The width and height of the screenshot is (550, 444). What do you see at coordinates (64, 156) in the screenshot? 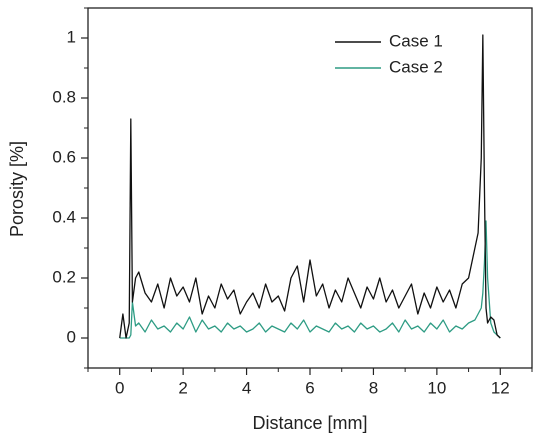
I see `y-tick-label: 0.6` at bounding box center [64, 156].